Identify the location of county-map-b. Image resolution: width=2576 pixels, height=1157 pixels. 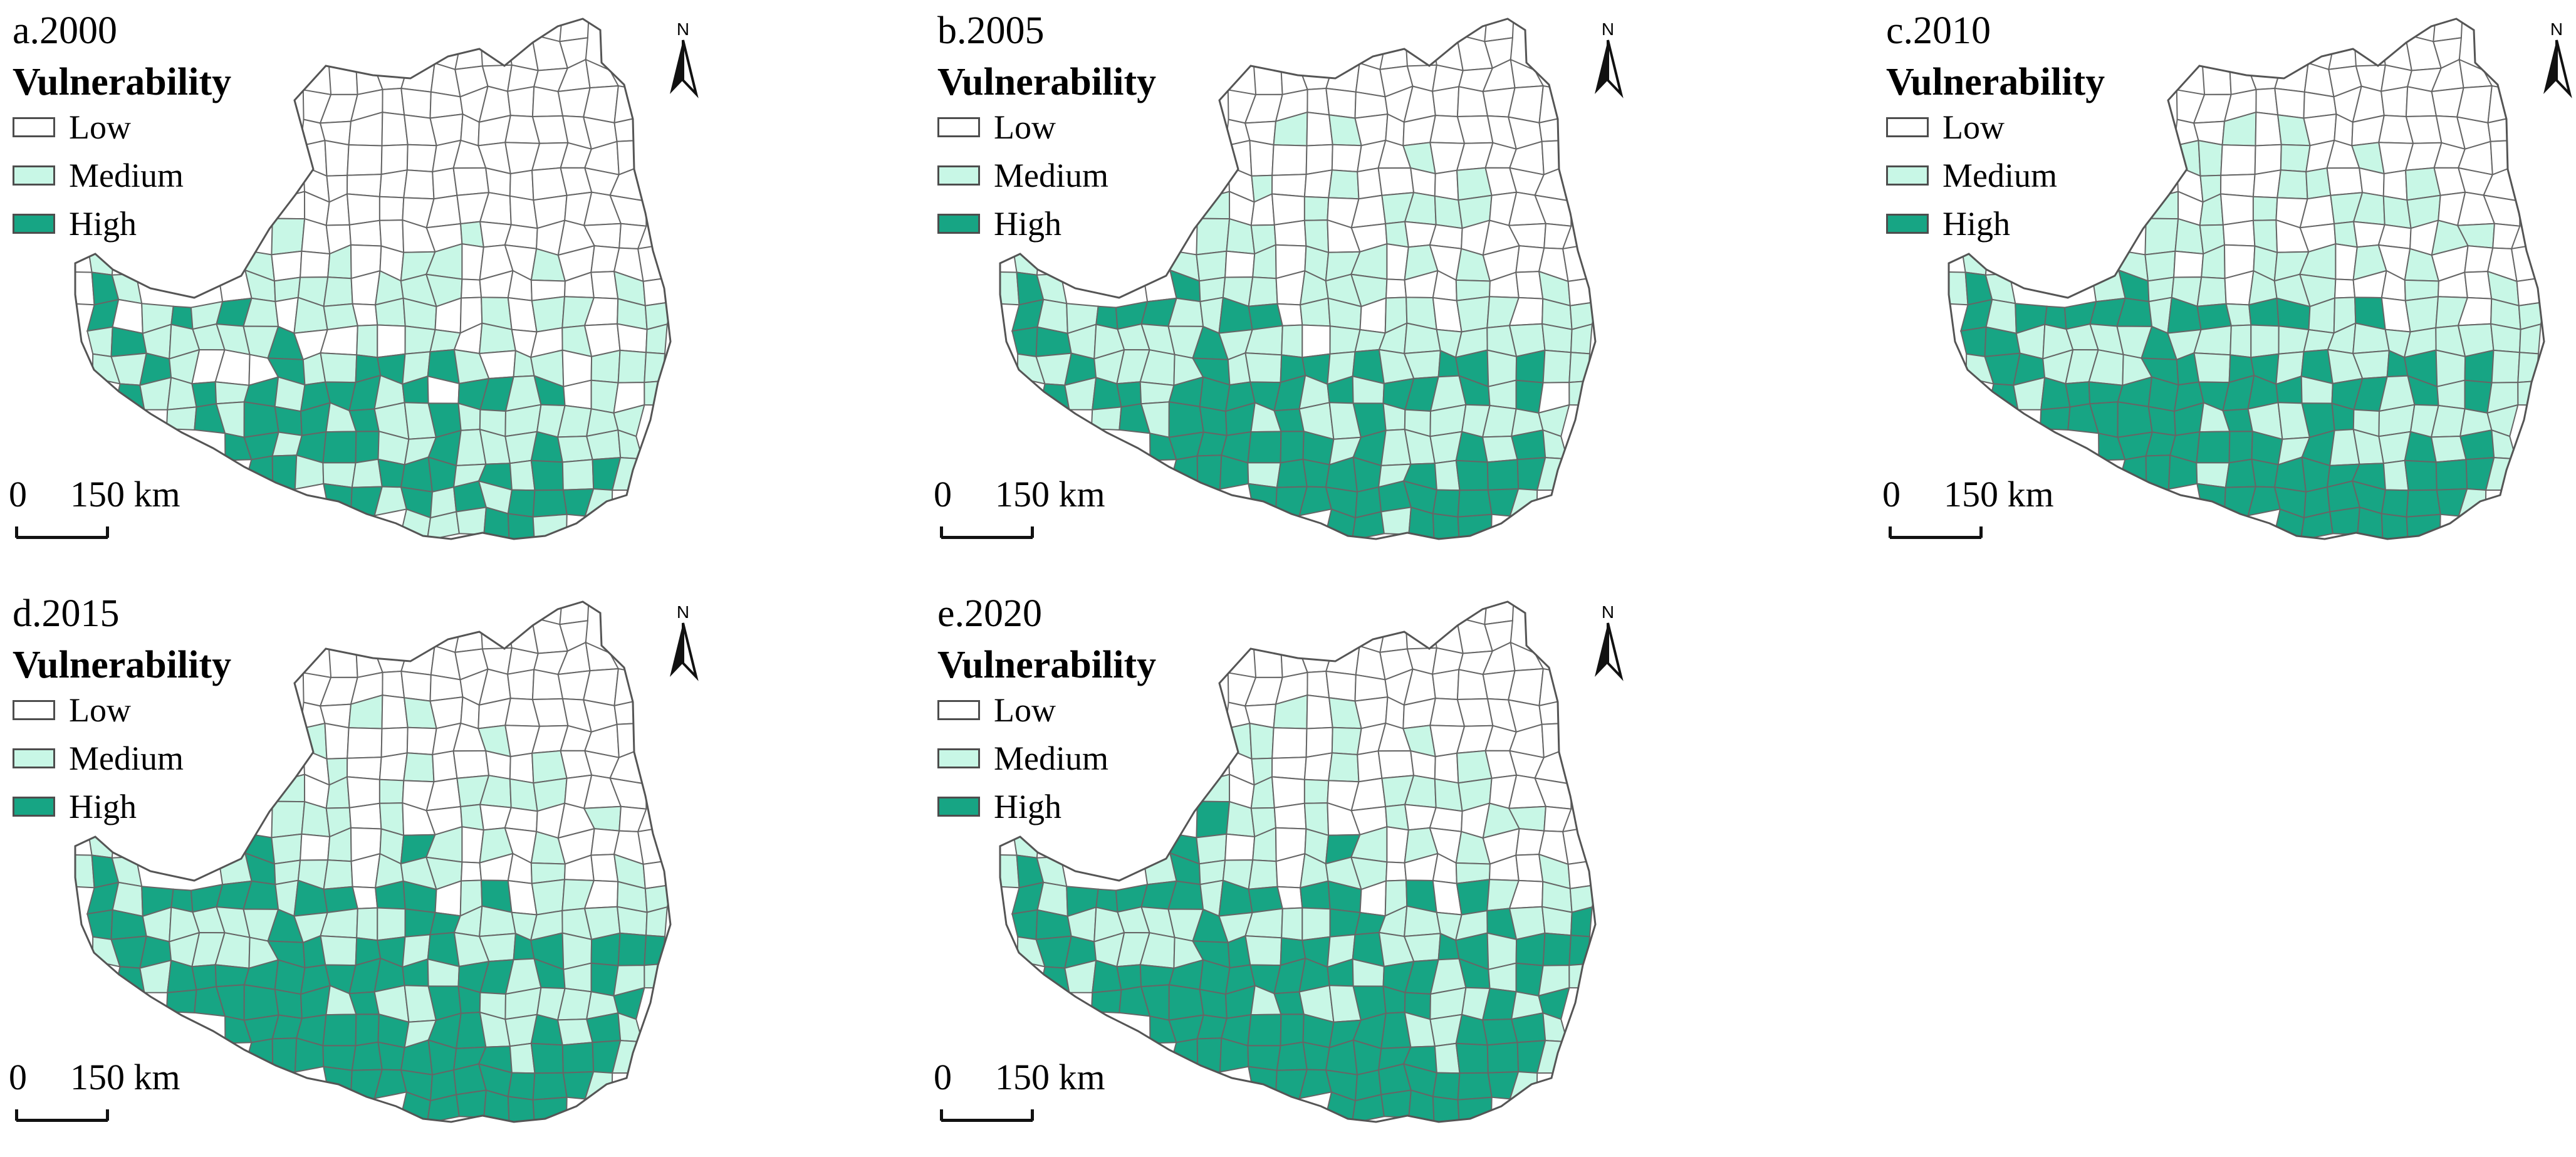
(1298, 279).